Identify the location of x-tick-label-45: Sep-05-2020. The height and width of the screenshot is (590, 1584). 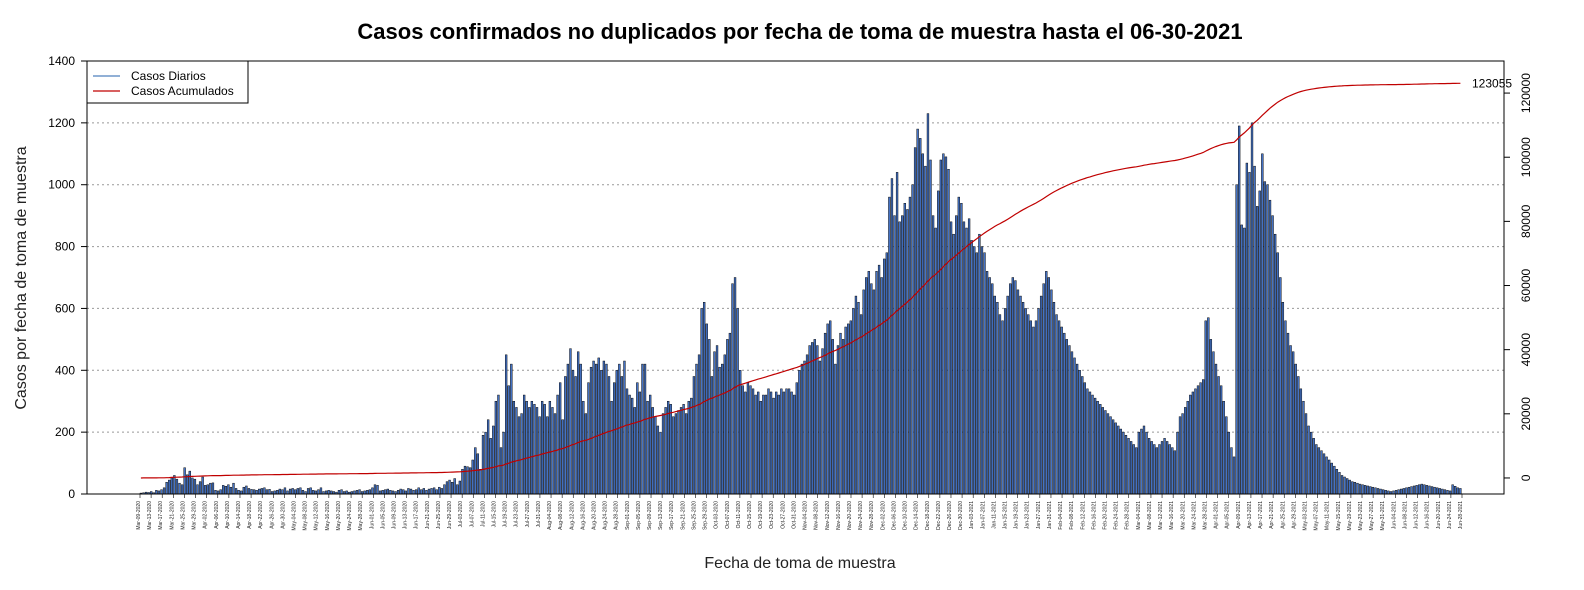
(639, 515).